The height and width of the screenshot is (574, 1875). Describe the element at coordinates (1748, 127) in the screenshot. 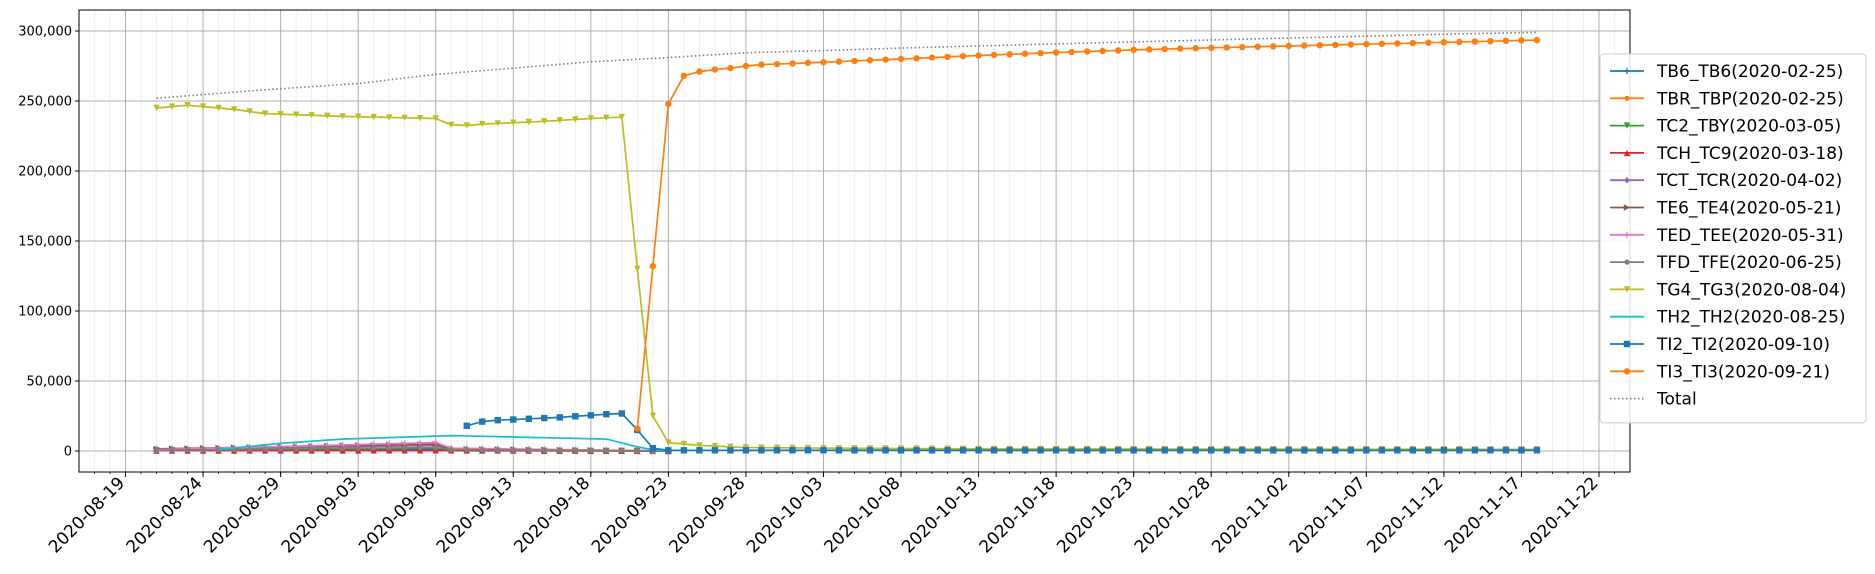

I see `legend-label: TC2_TBY(2020-03-05)` at that location.